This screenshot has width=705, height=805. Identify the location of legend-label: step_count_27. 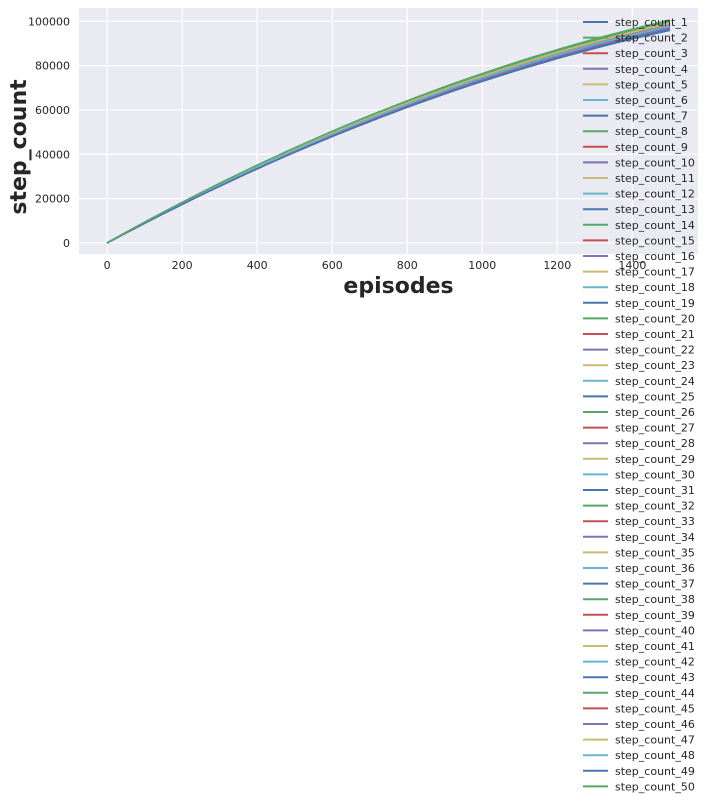
(655, 428).